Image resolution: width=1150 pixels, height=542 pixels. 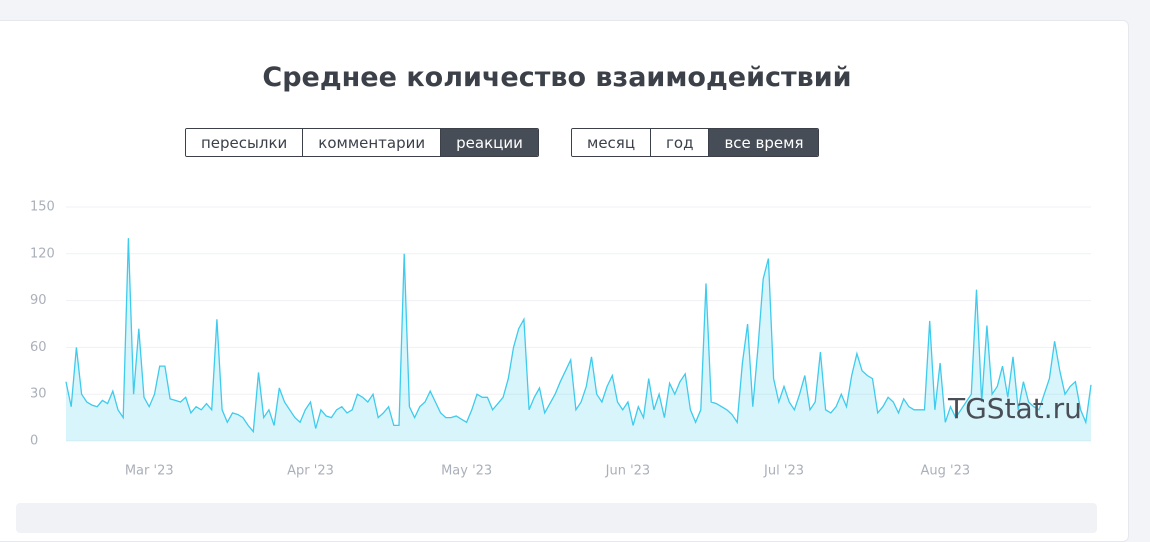 What do you see at coordinates (149, 471) in the screenshot?
I see `x-tick-label: Mar '23` at bounding box center [149, 471].